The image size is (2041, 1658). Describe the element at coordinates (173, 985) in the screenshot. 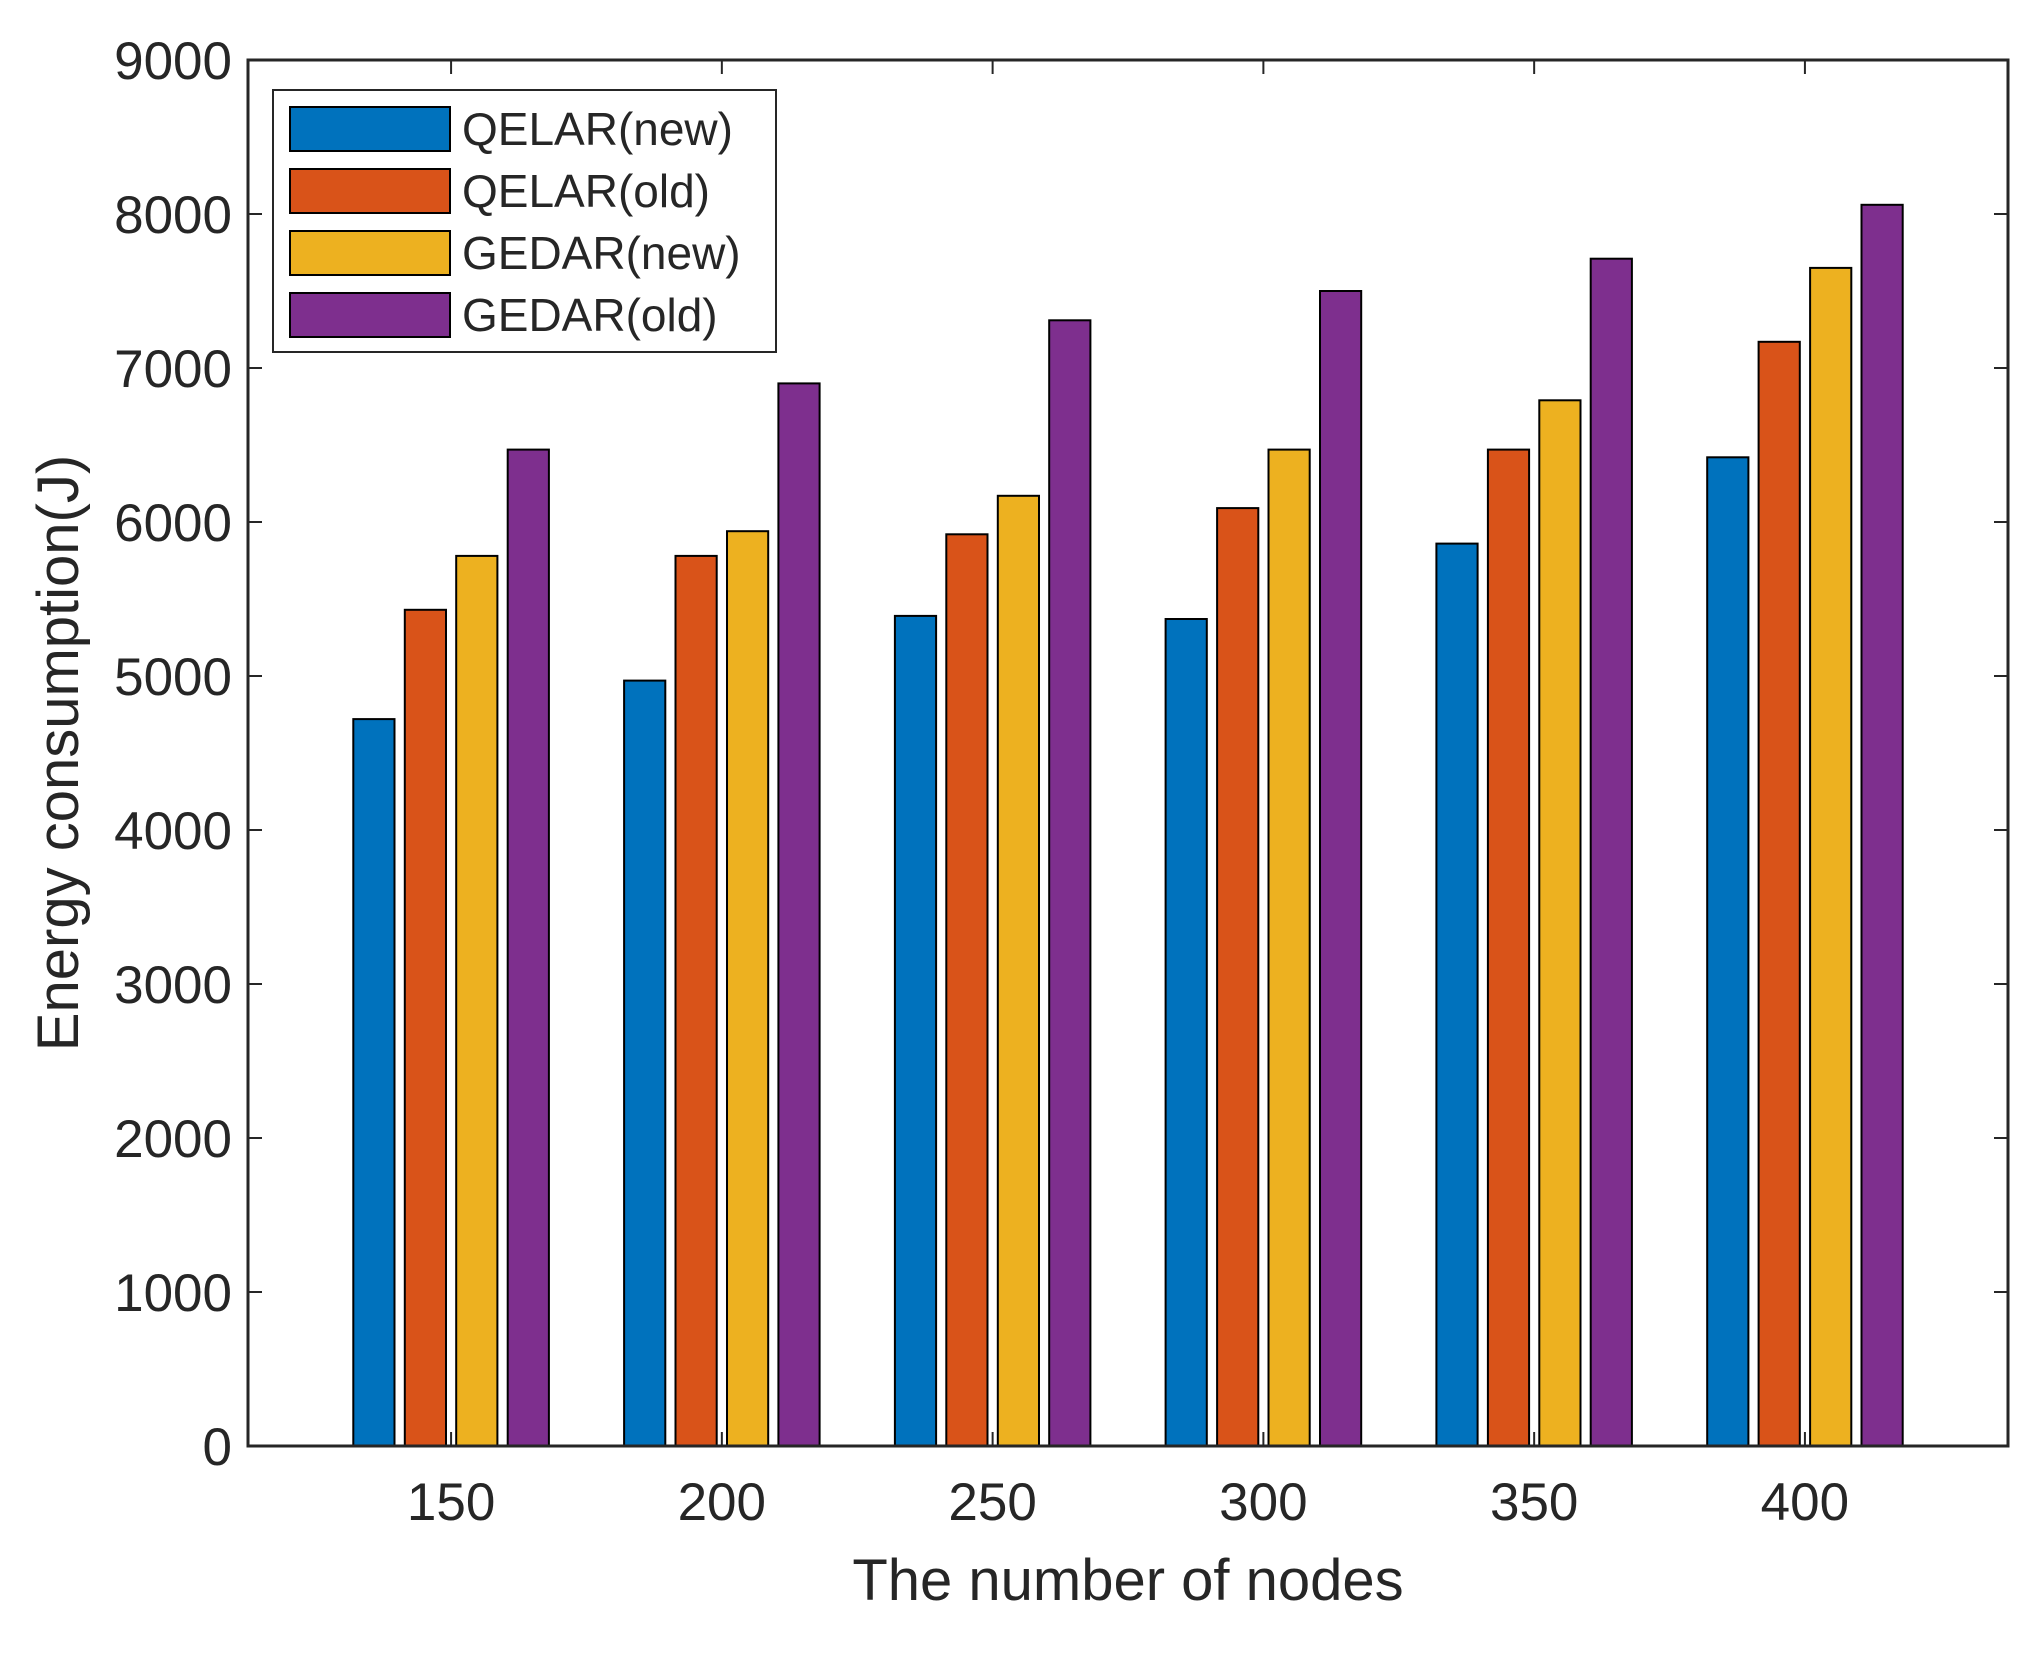

I see `y-tick-label: 3000` at that location.